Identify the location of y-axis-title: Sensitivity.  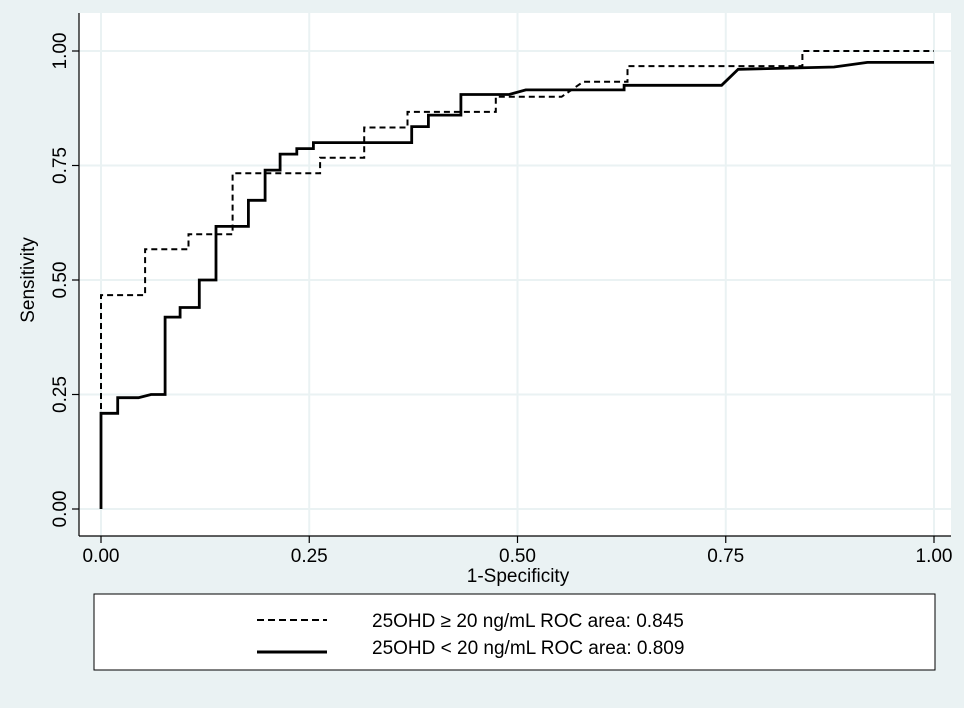
(28, 280).